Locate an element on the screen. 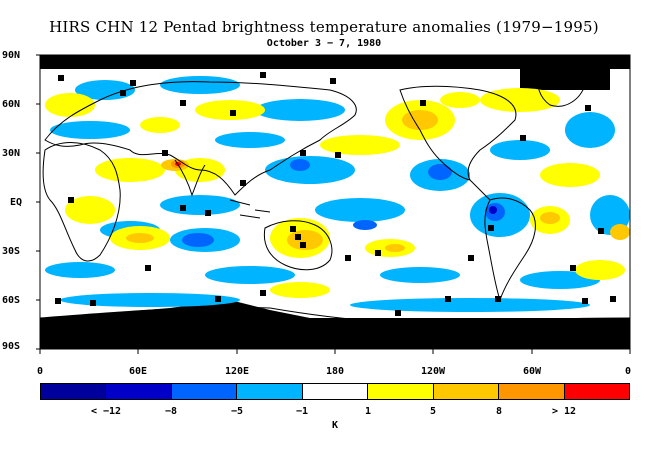 The image size is (648, 468). y-label-90n: 90N is located at coordinates (11, 55).